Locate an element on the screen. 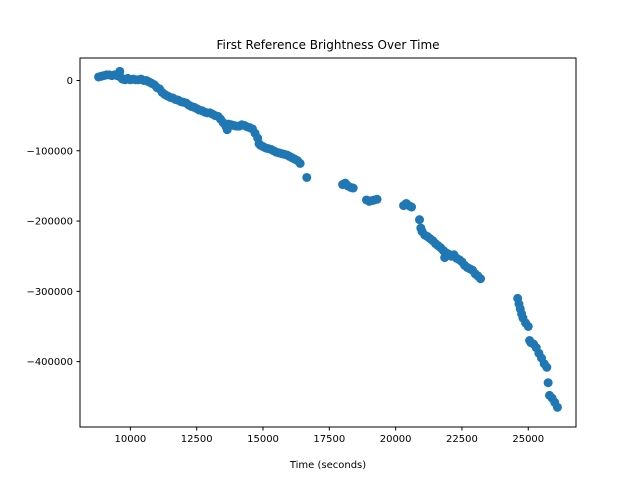 The height and width of the screenshot is (480, 640). chart-title: First Reference Brightness Over Time is located at coordinates (327, 45).